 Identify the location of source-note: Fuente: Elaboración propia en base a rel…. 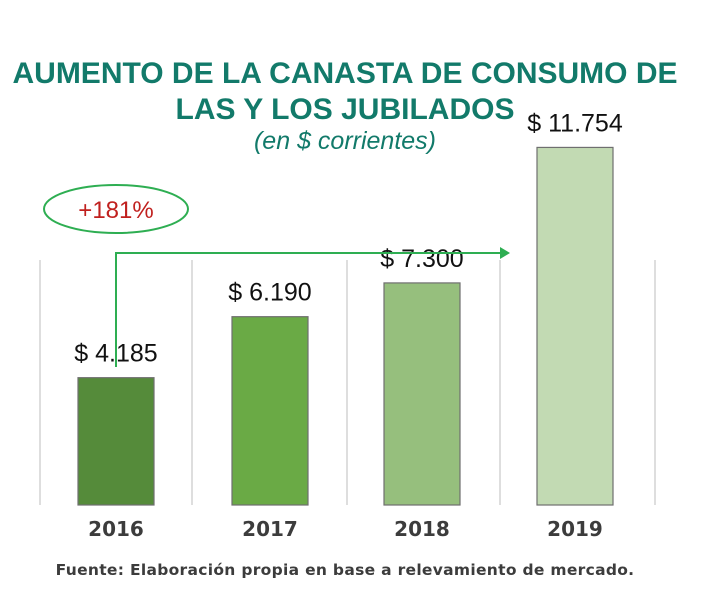
(345, 570).